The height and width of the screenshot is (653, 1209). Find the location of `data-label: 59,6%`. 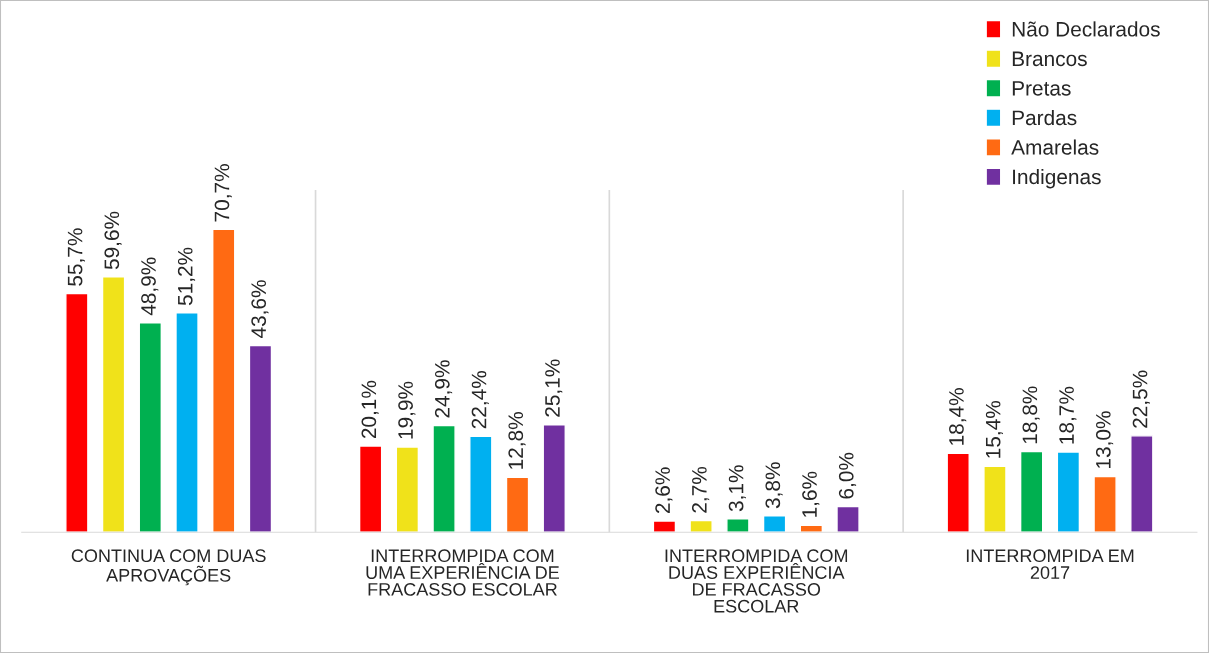

data-label: 59,6% is located at coordinates (113, 240).